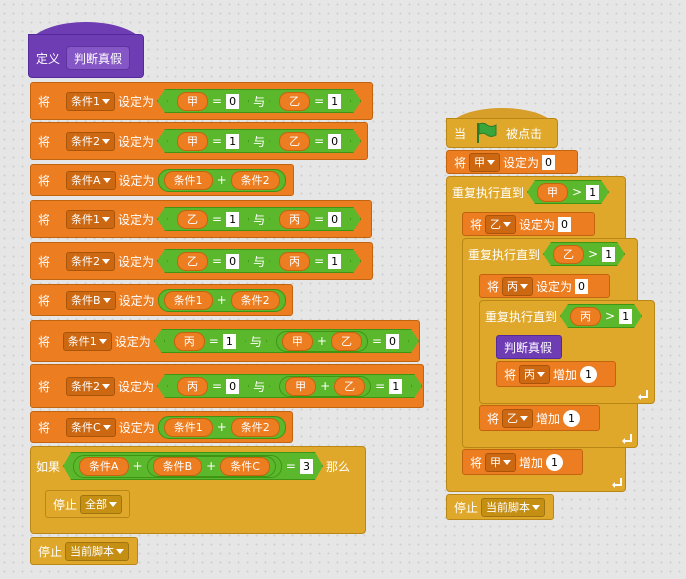 The width and height of the screenshot is (686, 579). I want to click on equals-operator: 甲 = 0, so click(208, 101).